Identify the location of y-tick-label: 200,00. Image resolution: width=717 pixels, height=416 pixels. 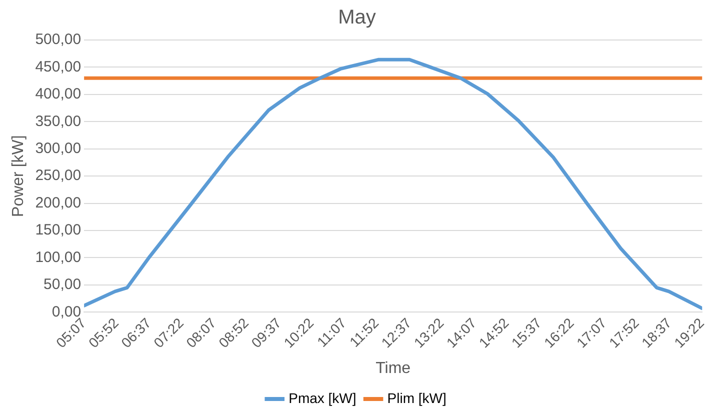
(58, 203).